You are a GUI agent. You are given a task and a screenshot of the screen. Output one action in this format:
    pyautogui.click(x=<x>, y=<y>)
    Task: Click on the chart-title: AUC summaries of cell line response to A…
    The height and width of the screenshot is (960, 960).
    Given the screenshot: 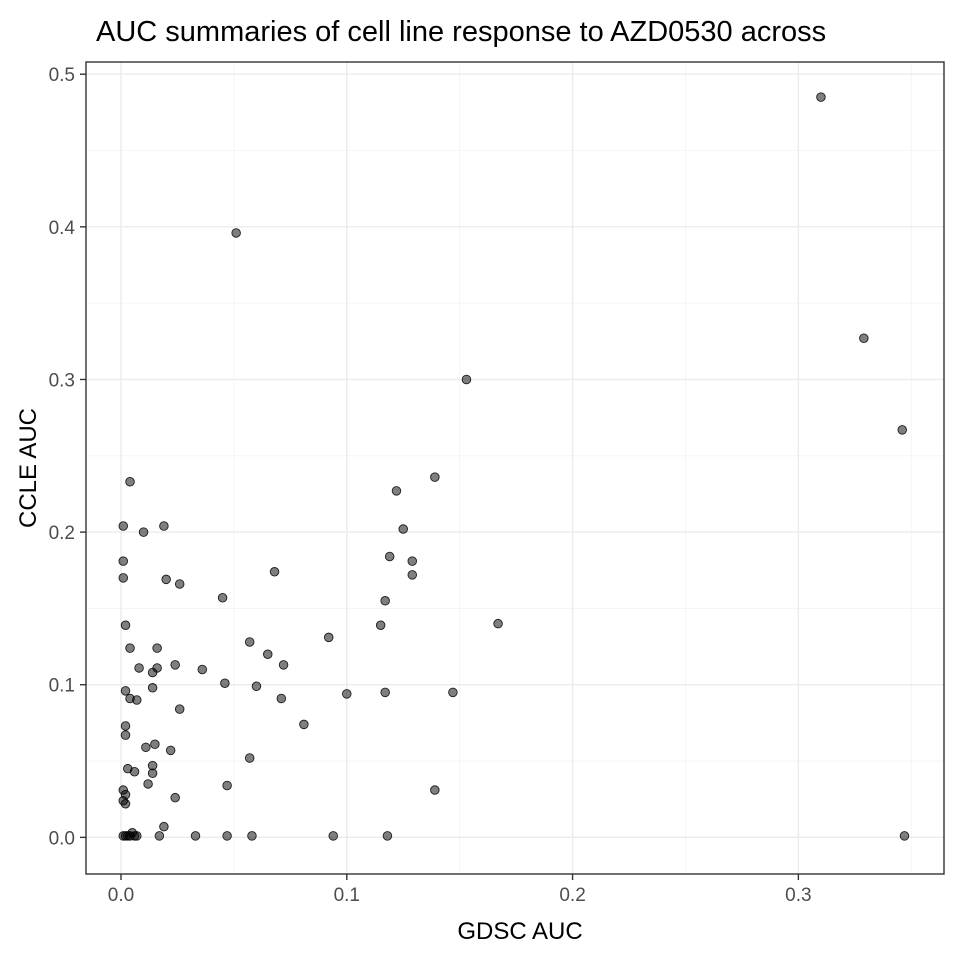 What is the action you would take?
    pyautogui.click(x=461, y=32)
    